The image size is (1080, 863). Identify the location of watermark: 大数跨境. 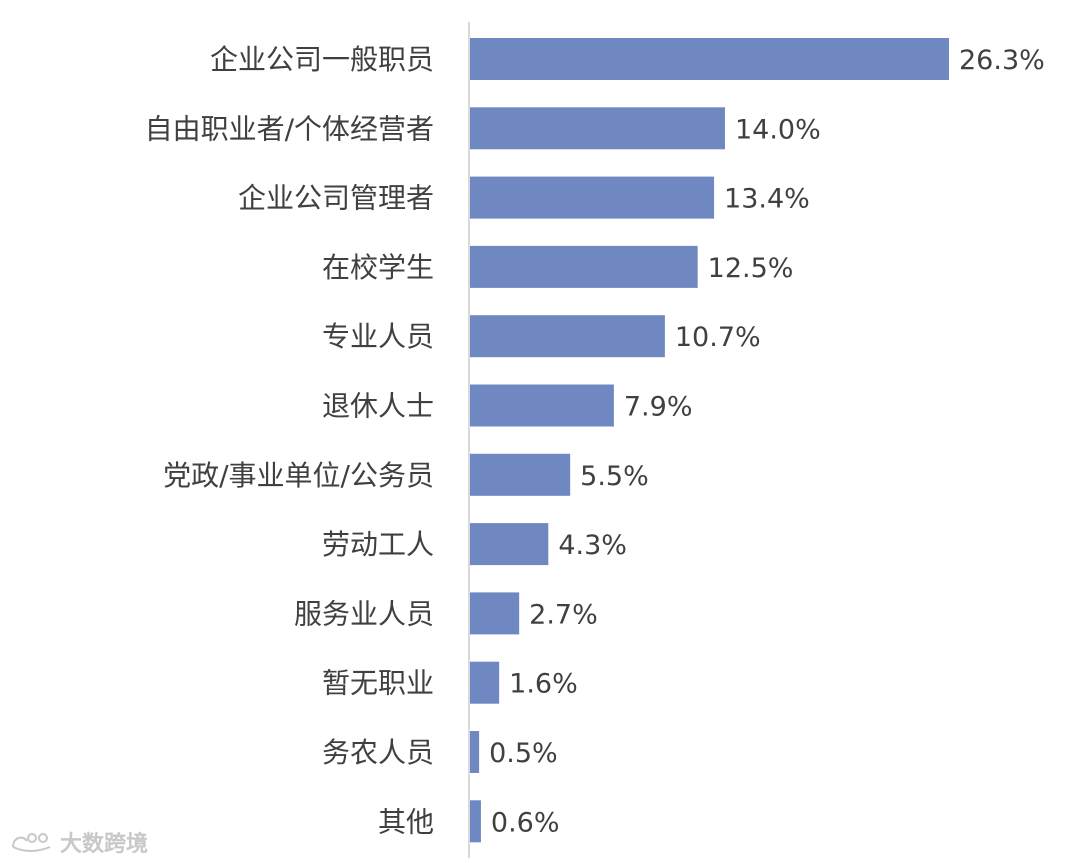
(79, 842).